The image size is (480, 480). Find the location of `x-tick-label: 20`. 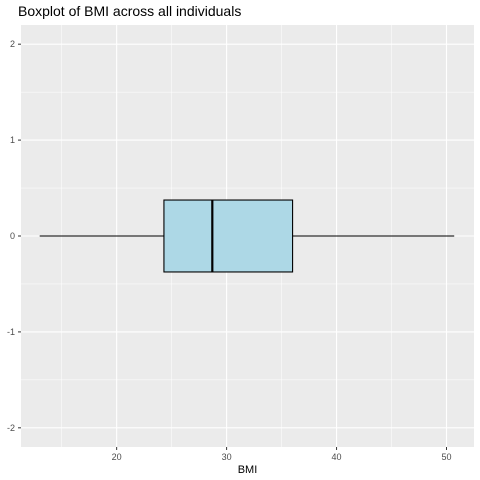

x-tick-label: 20 is located at coordinates (117, 457).